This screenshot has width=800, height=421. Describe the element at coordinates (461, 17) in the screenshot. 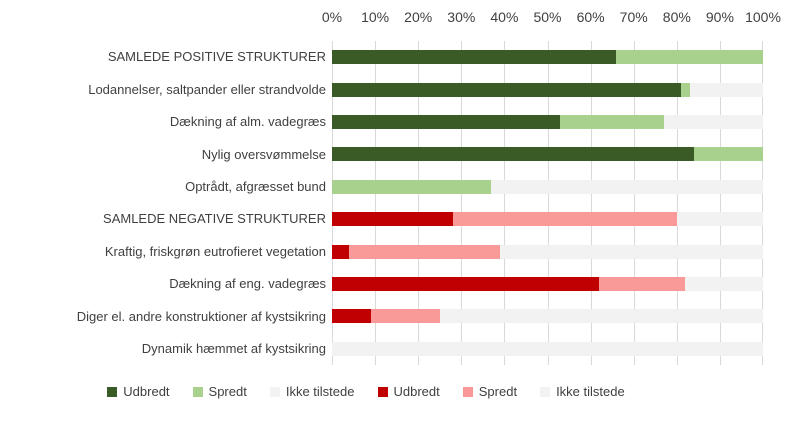

I see `axis-tick-label: 30%` at that location.